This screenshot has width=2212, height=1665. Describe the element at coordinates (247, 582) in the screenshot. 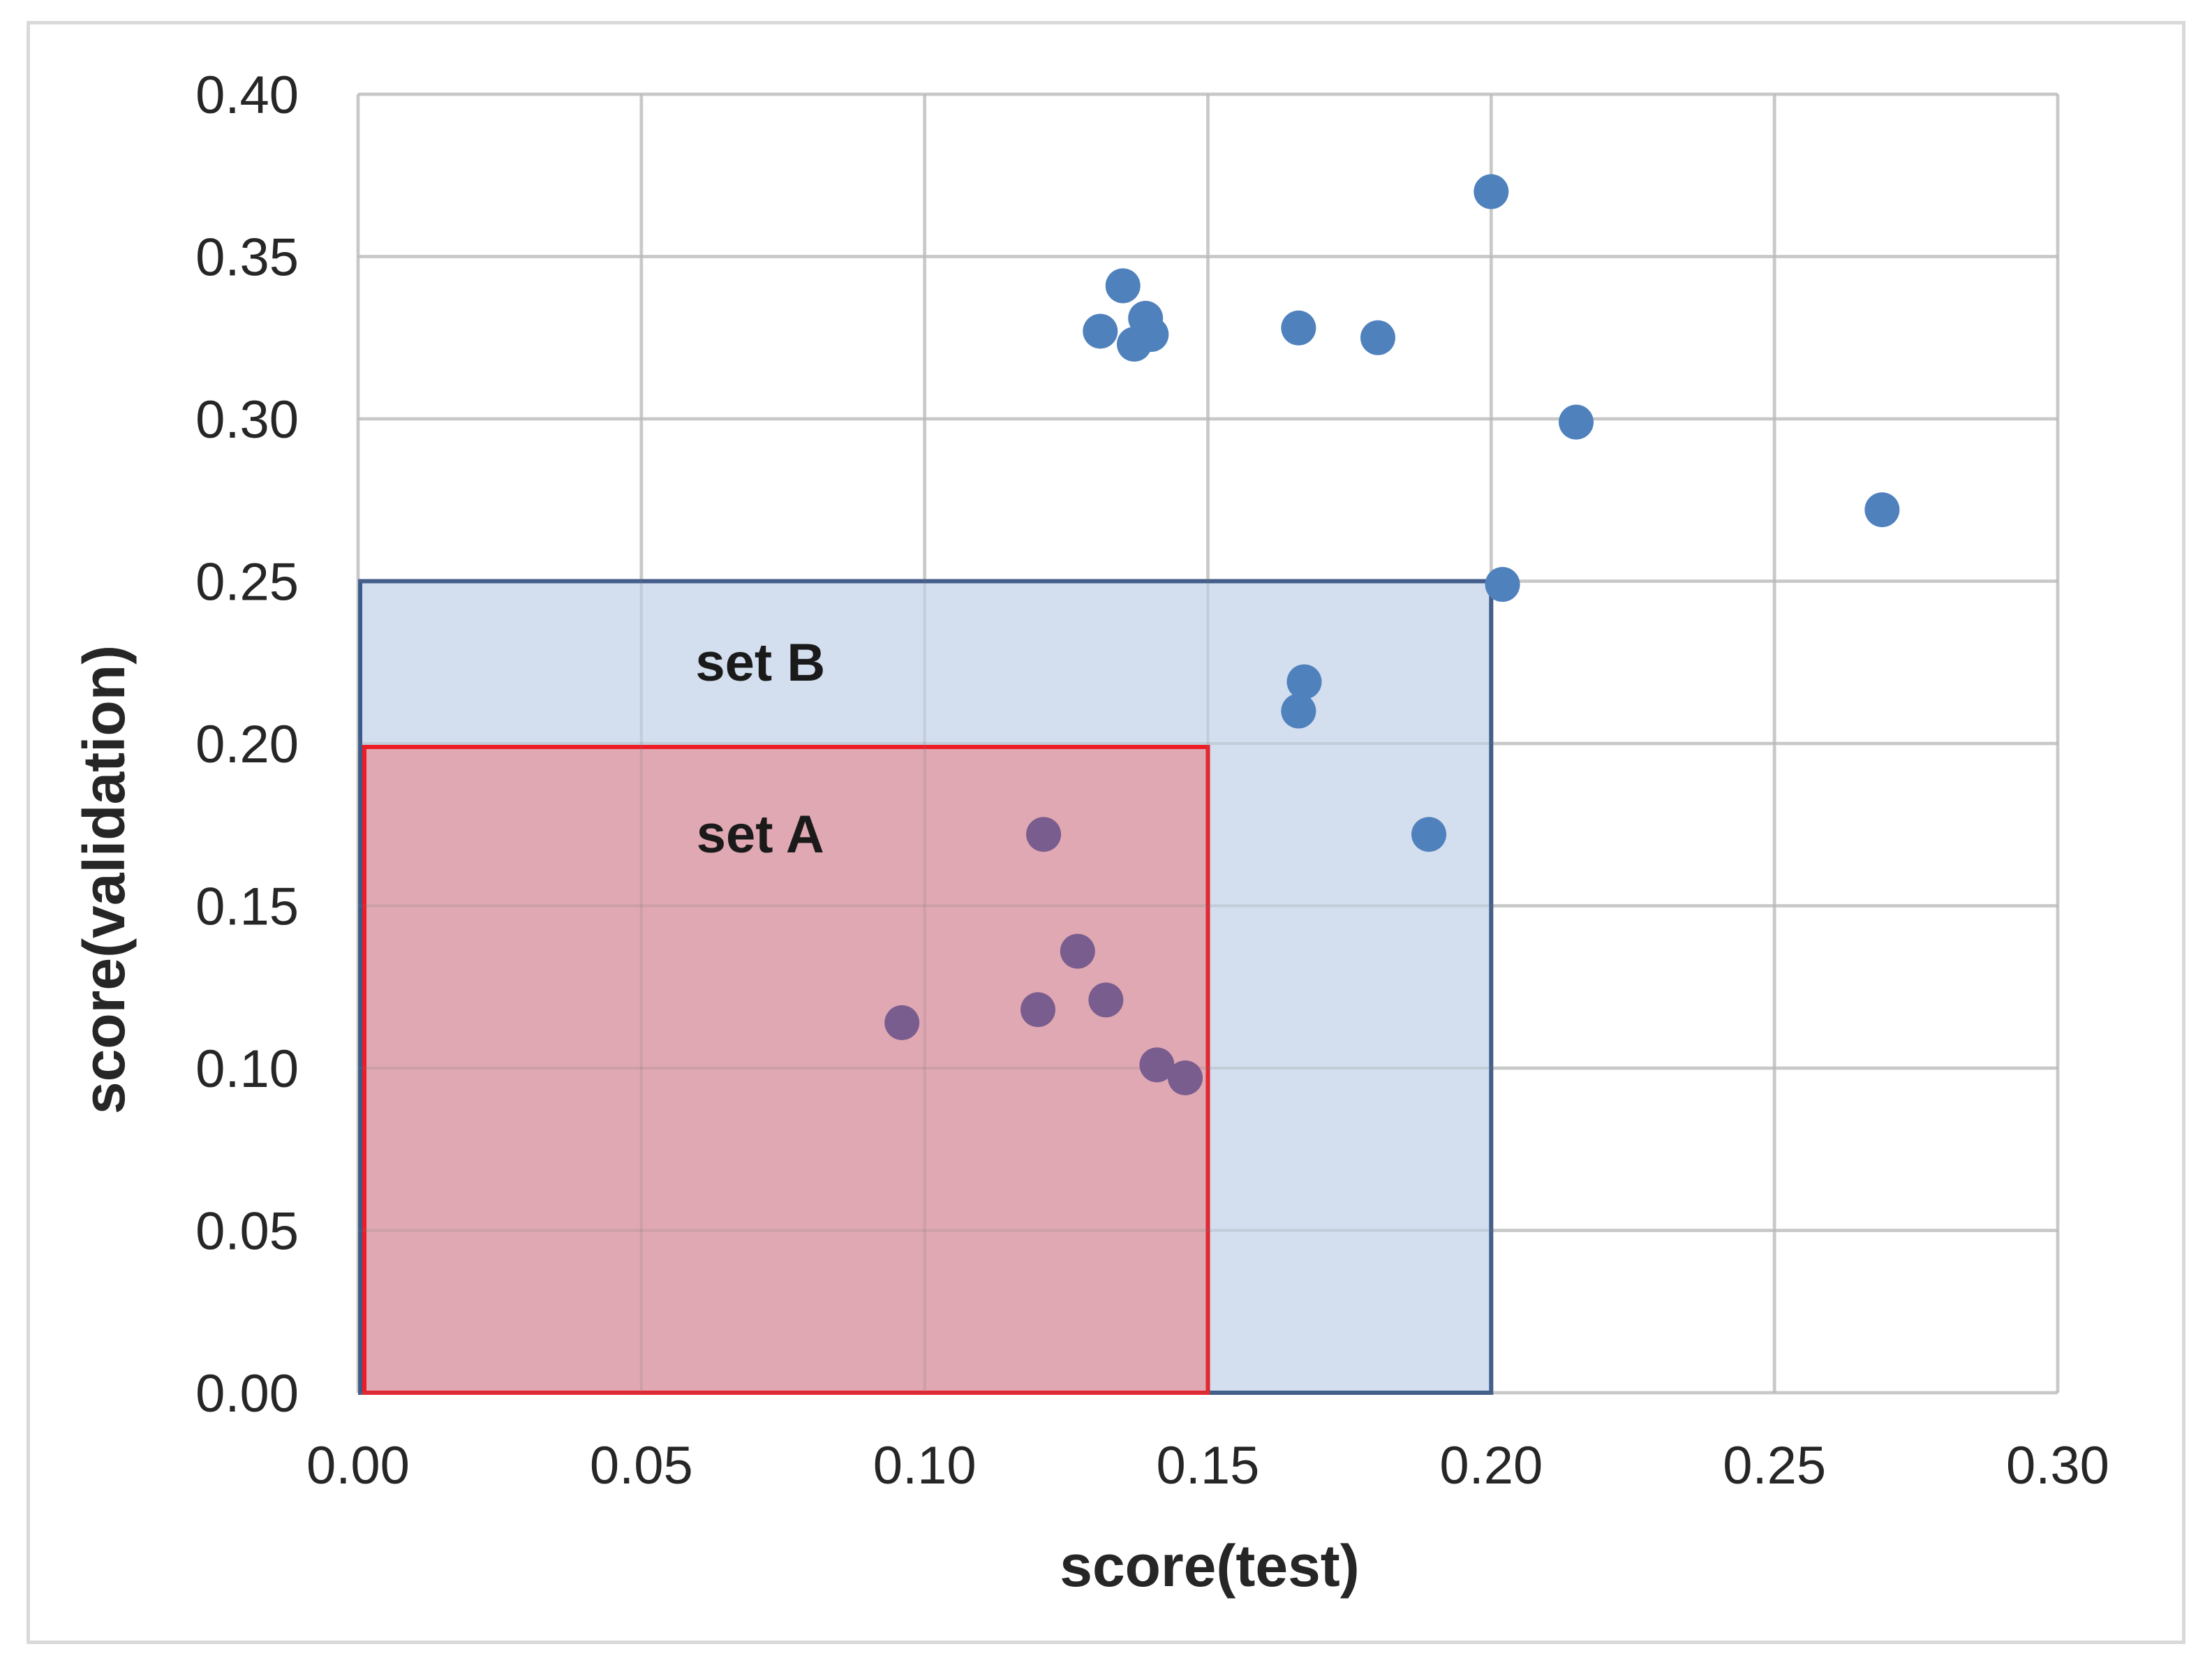

I see `y-tick-label: 0.25` at that location.